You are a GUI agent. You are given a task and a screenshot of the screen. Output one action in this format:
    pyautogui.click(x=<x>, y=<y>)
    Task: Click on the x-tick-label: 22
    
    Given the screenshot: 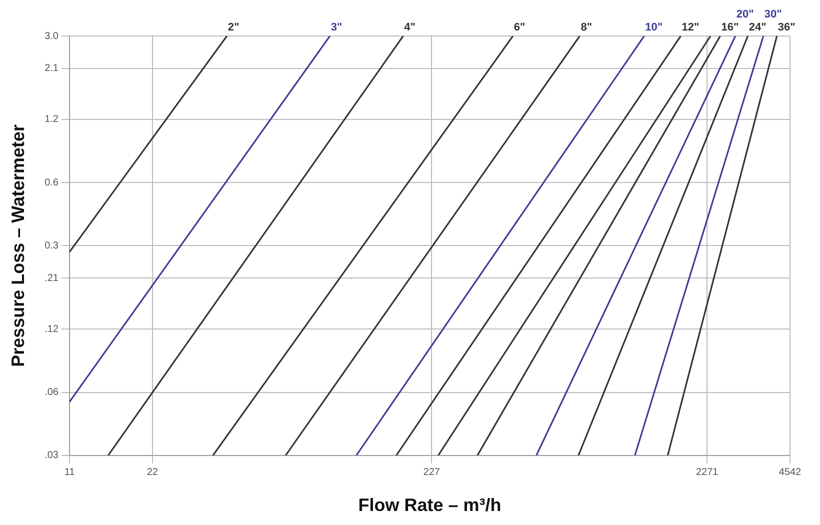 What is the action you would take?
    pyautogui.click(x=152, y=472)
    